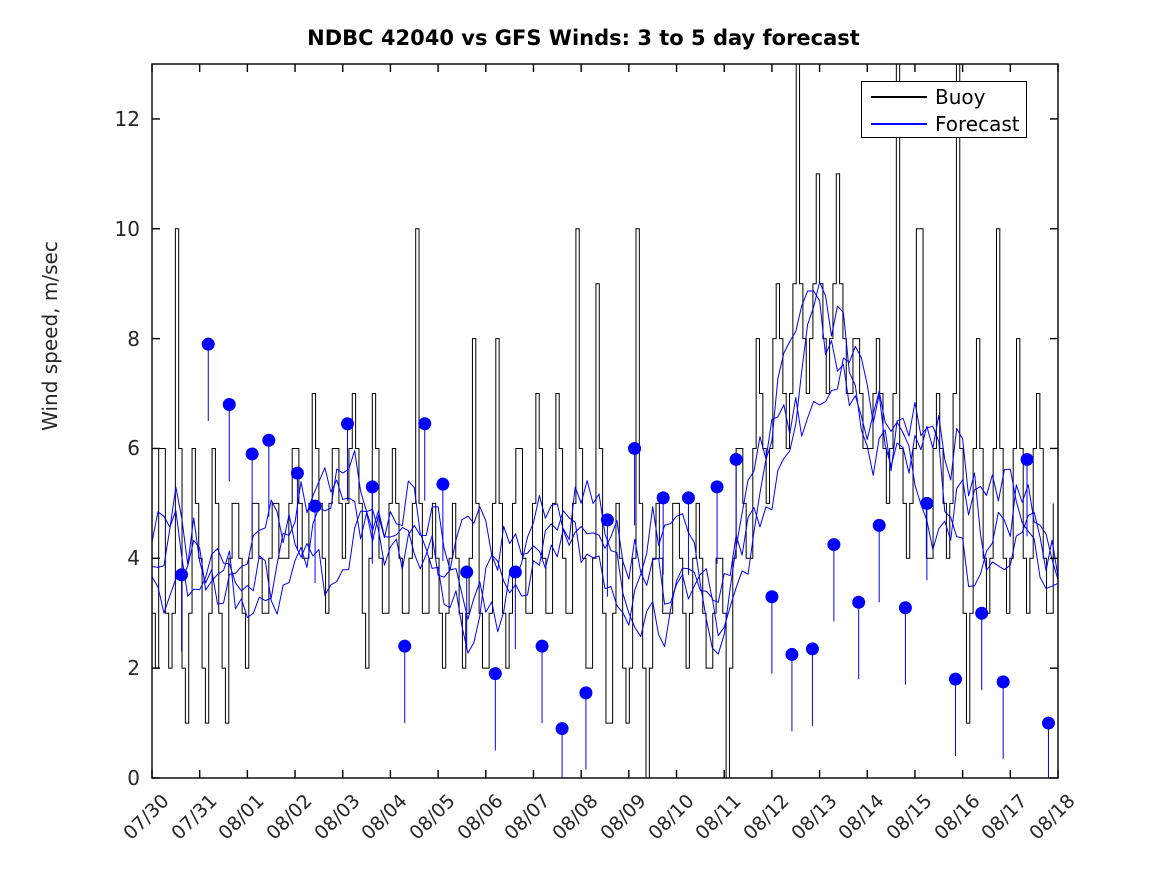 Image resolution: width=1167 pixels, height=875 pixels. What do you see at coordinates (133, 668) in the screenshot?
I see `y-tick-label: 2` at bounding box center [133, 668].